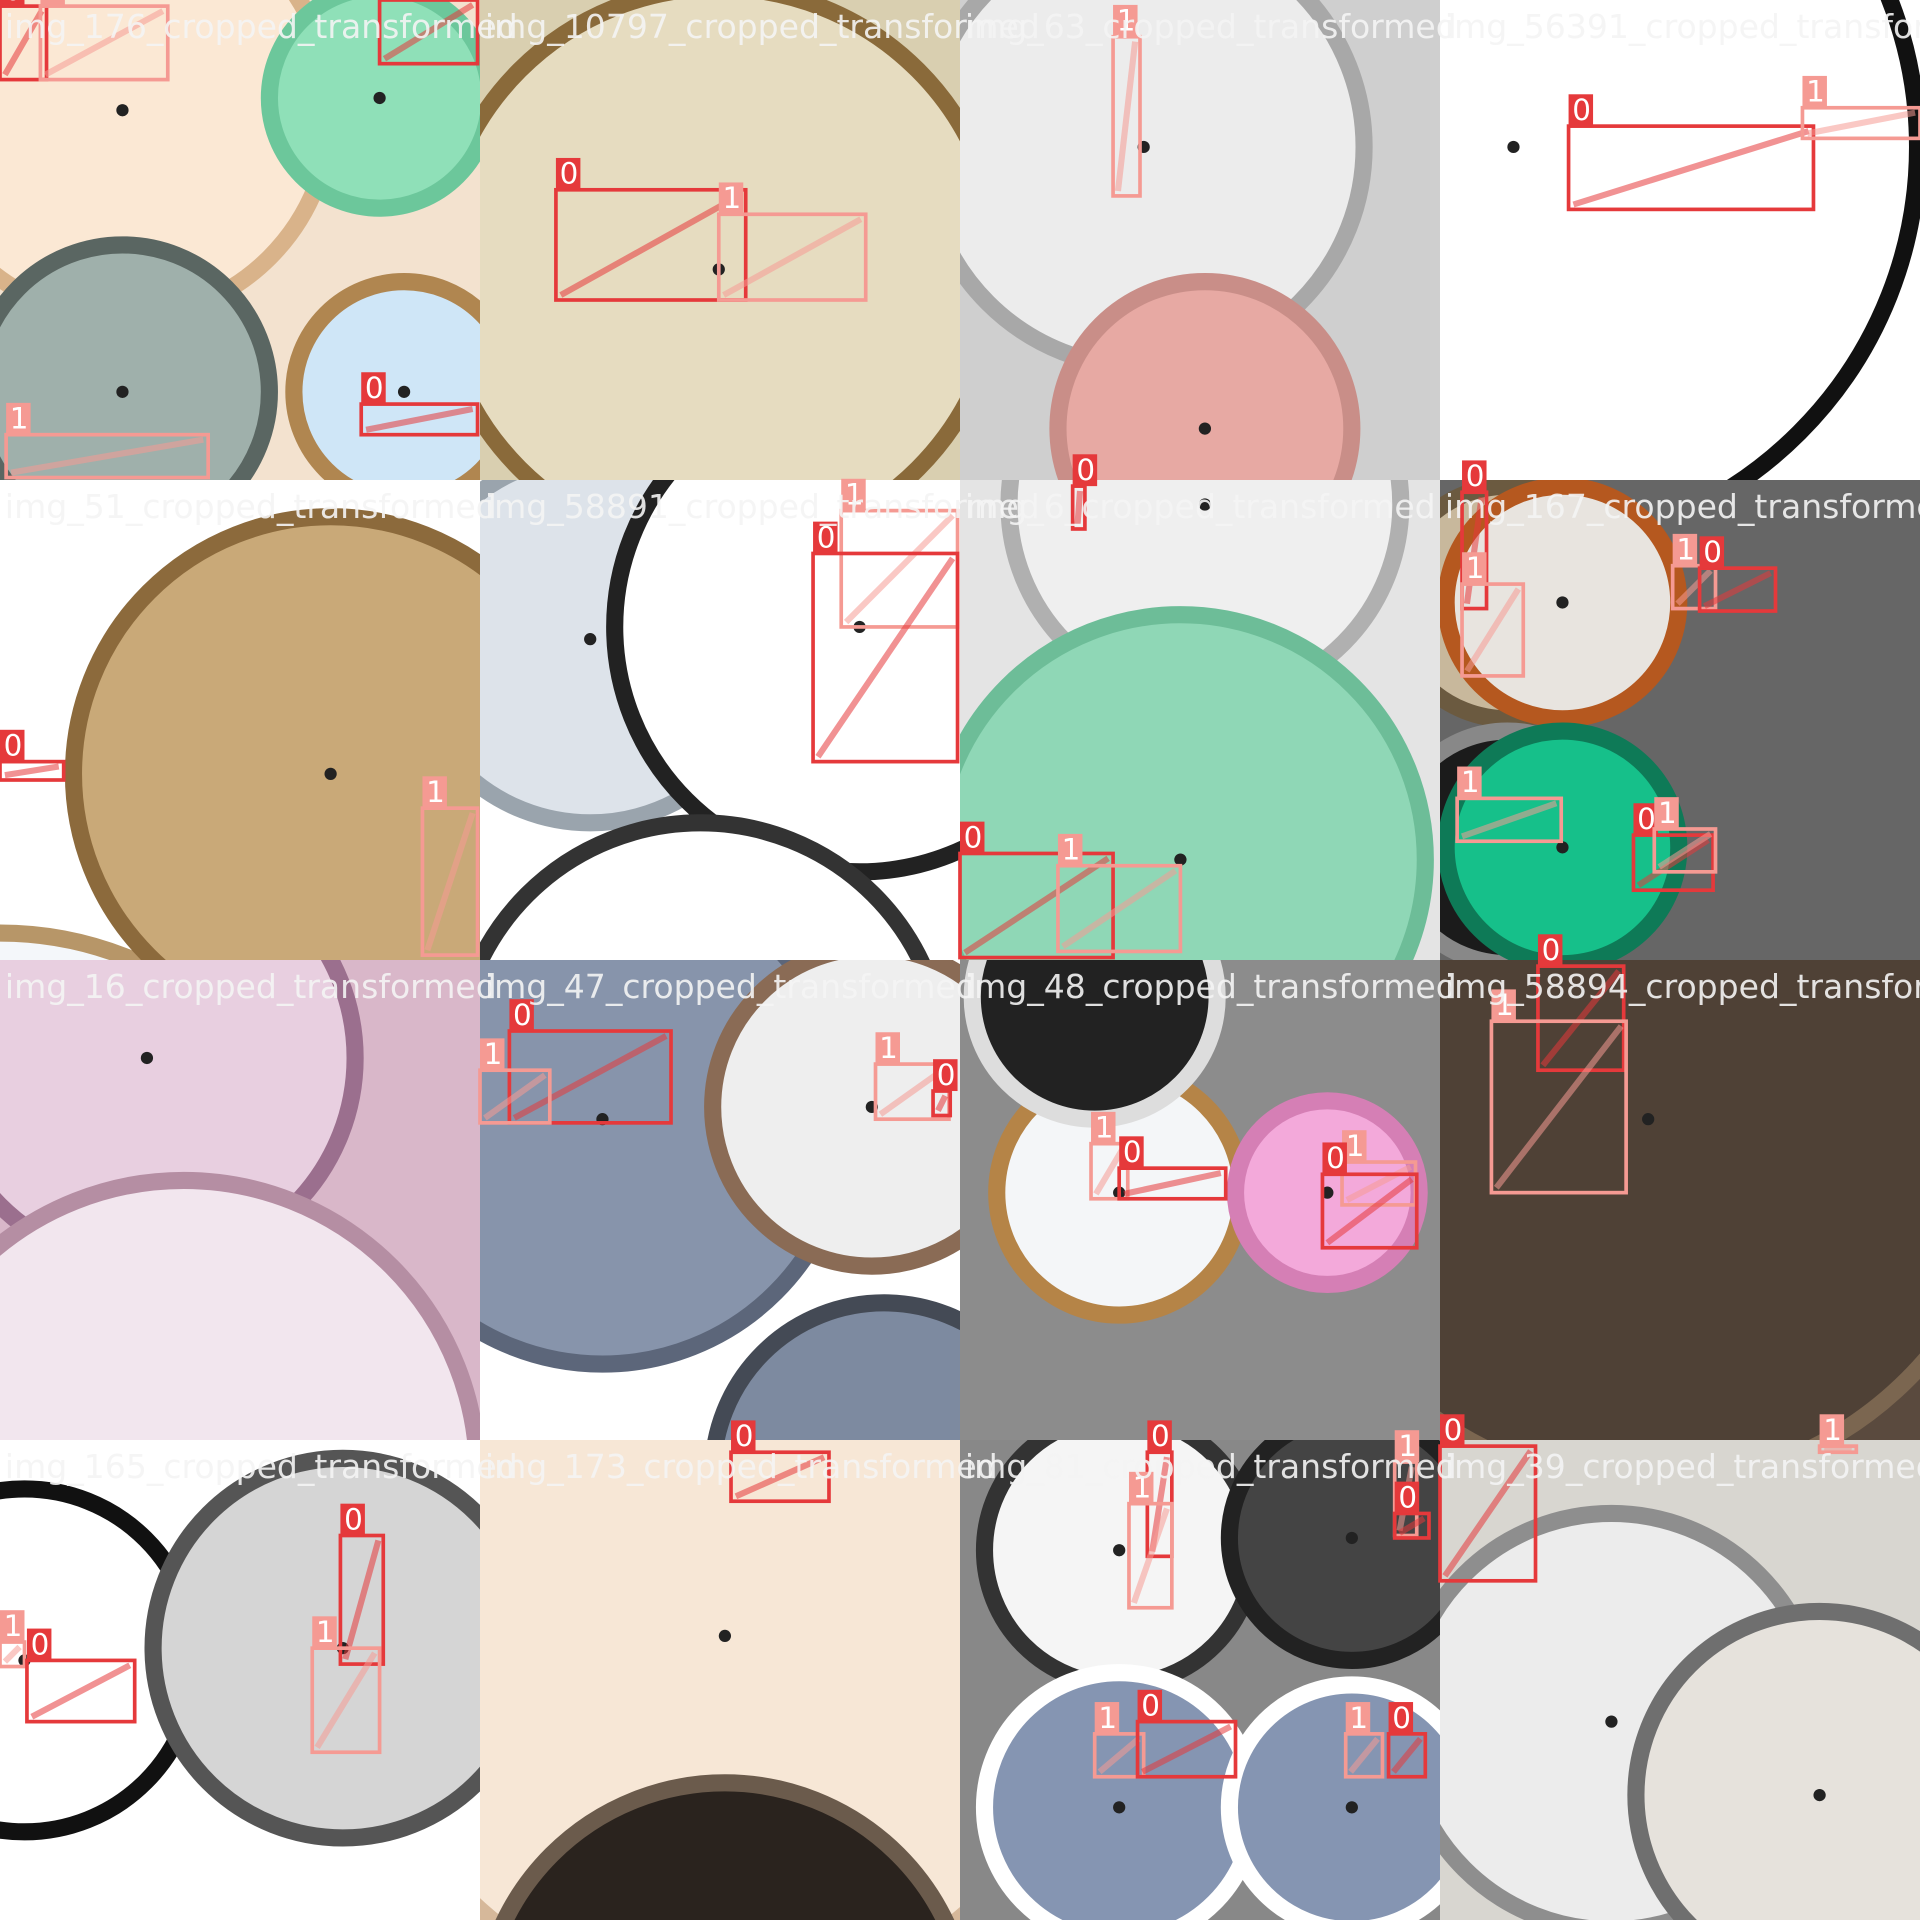  I want to click on tile-filename: img_39_cropped_transformed, so click(1682, 1466).